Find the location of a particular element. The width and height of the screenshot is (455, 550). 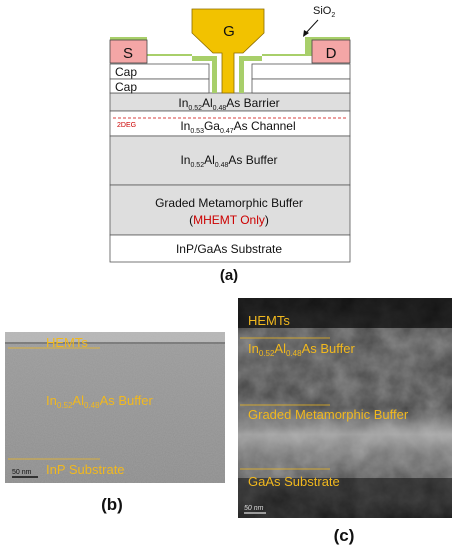

oxide-arrow-head is located at coordinates (306, 33).